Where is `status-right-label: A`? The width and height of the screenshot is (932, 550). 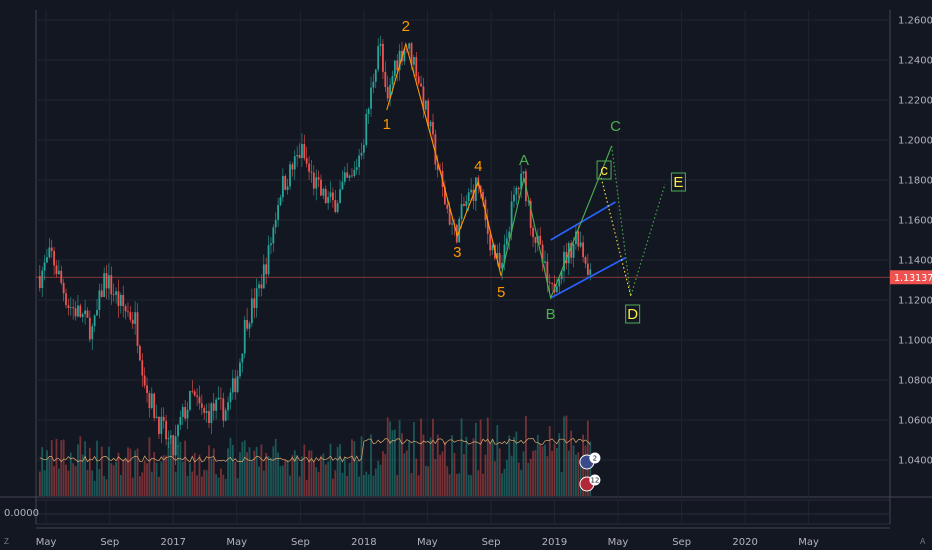 status-right-label: A is located at coordinates (923, 541).